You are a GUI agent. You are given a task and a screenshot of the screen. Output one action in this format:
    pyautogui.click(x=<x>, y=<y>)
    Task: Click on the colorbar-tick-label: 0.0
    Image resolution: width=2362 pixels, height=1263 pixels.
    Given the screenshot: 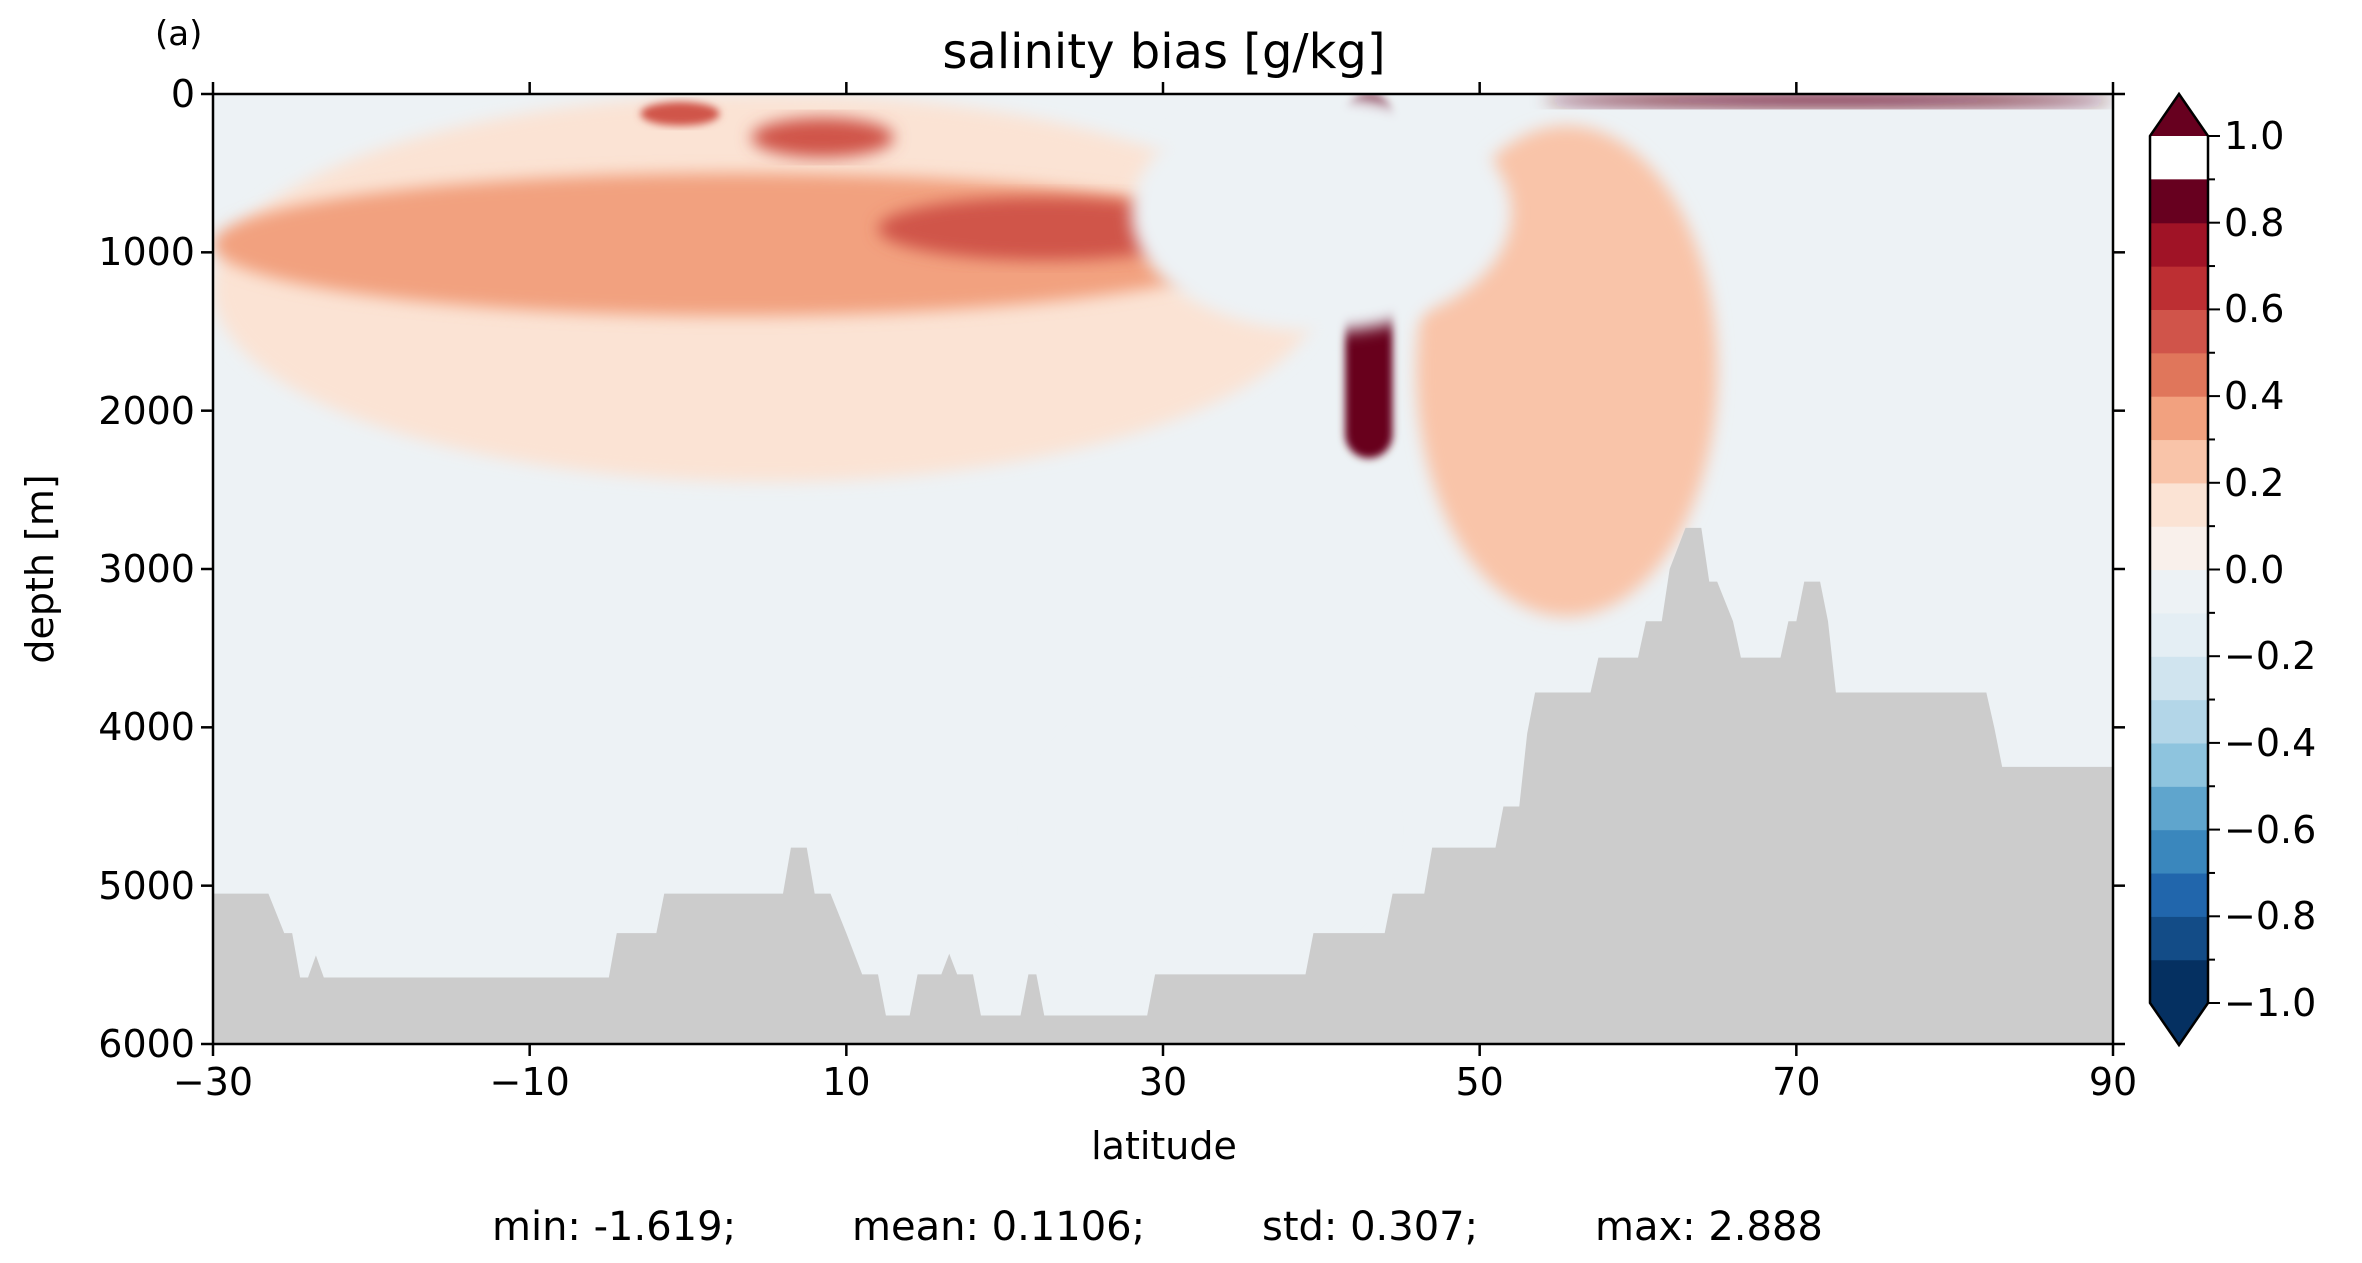 What is the action you would take?
    pyautogui.click(x=2254, y=569)
    